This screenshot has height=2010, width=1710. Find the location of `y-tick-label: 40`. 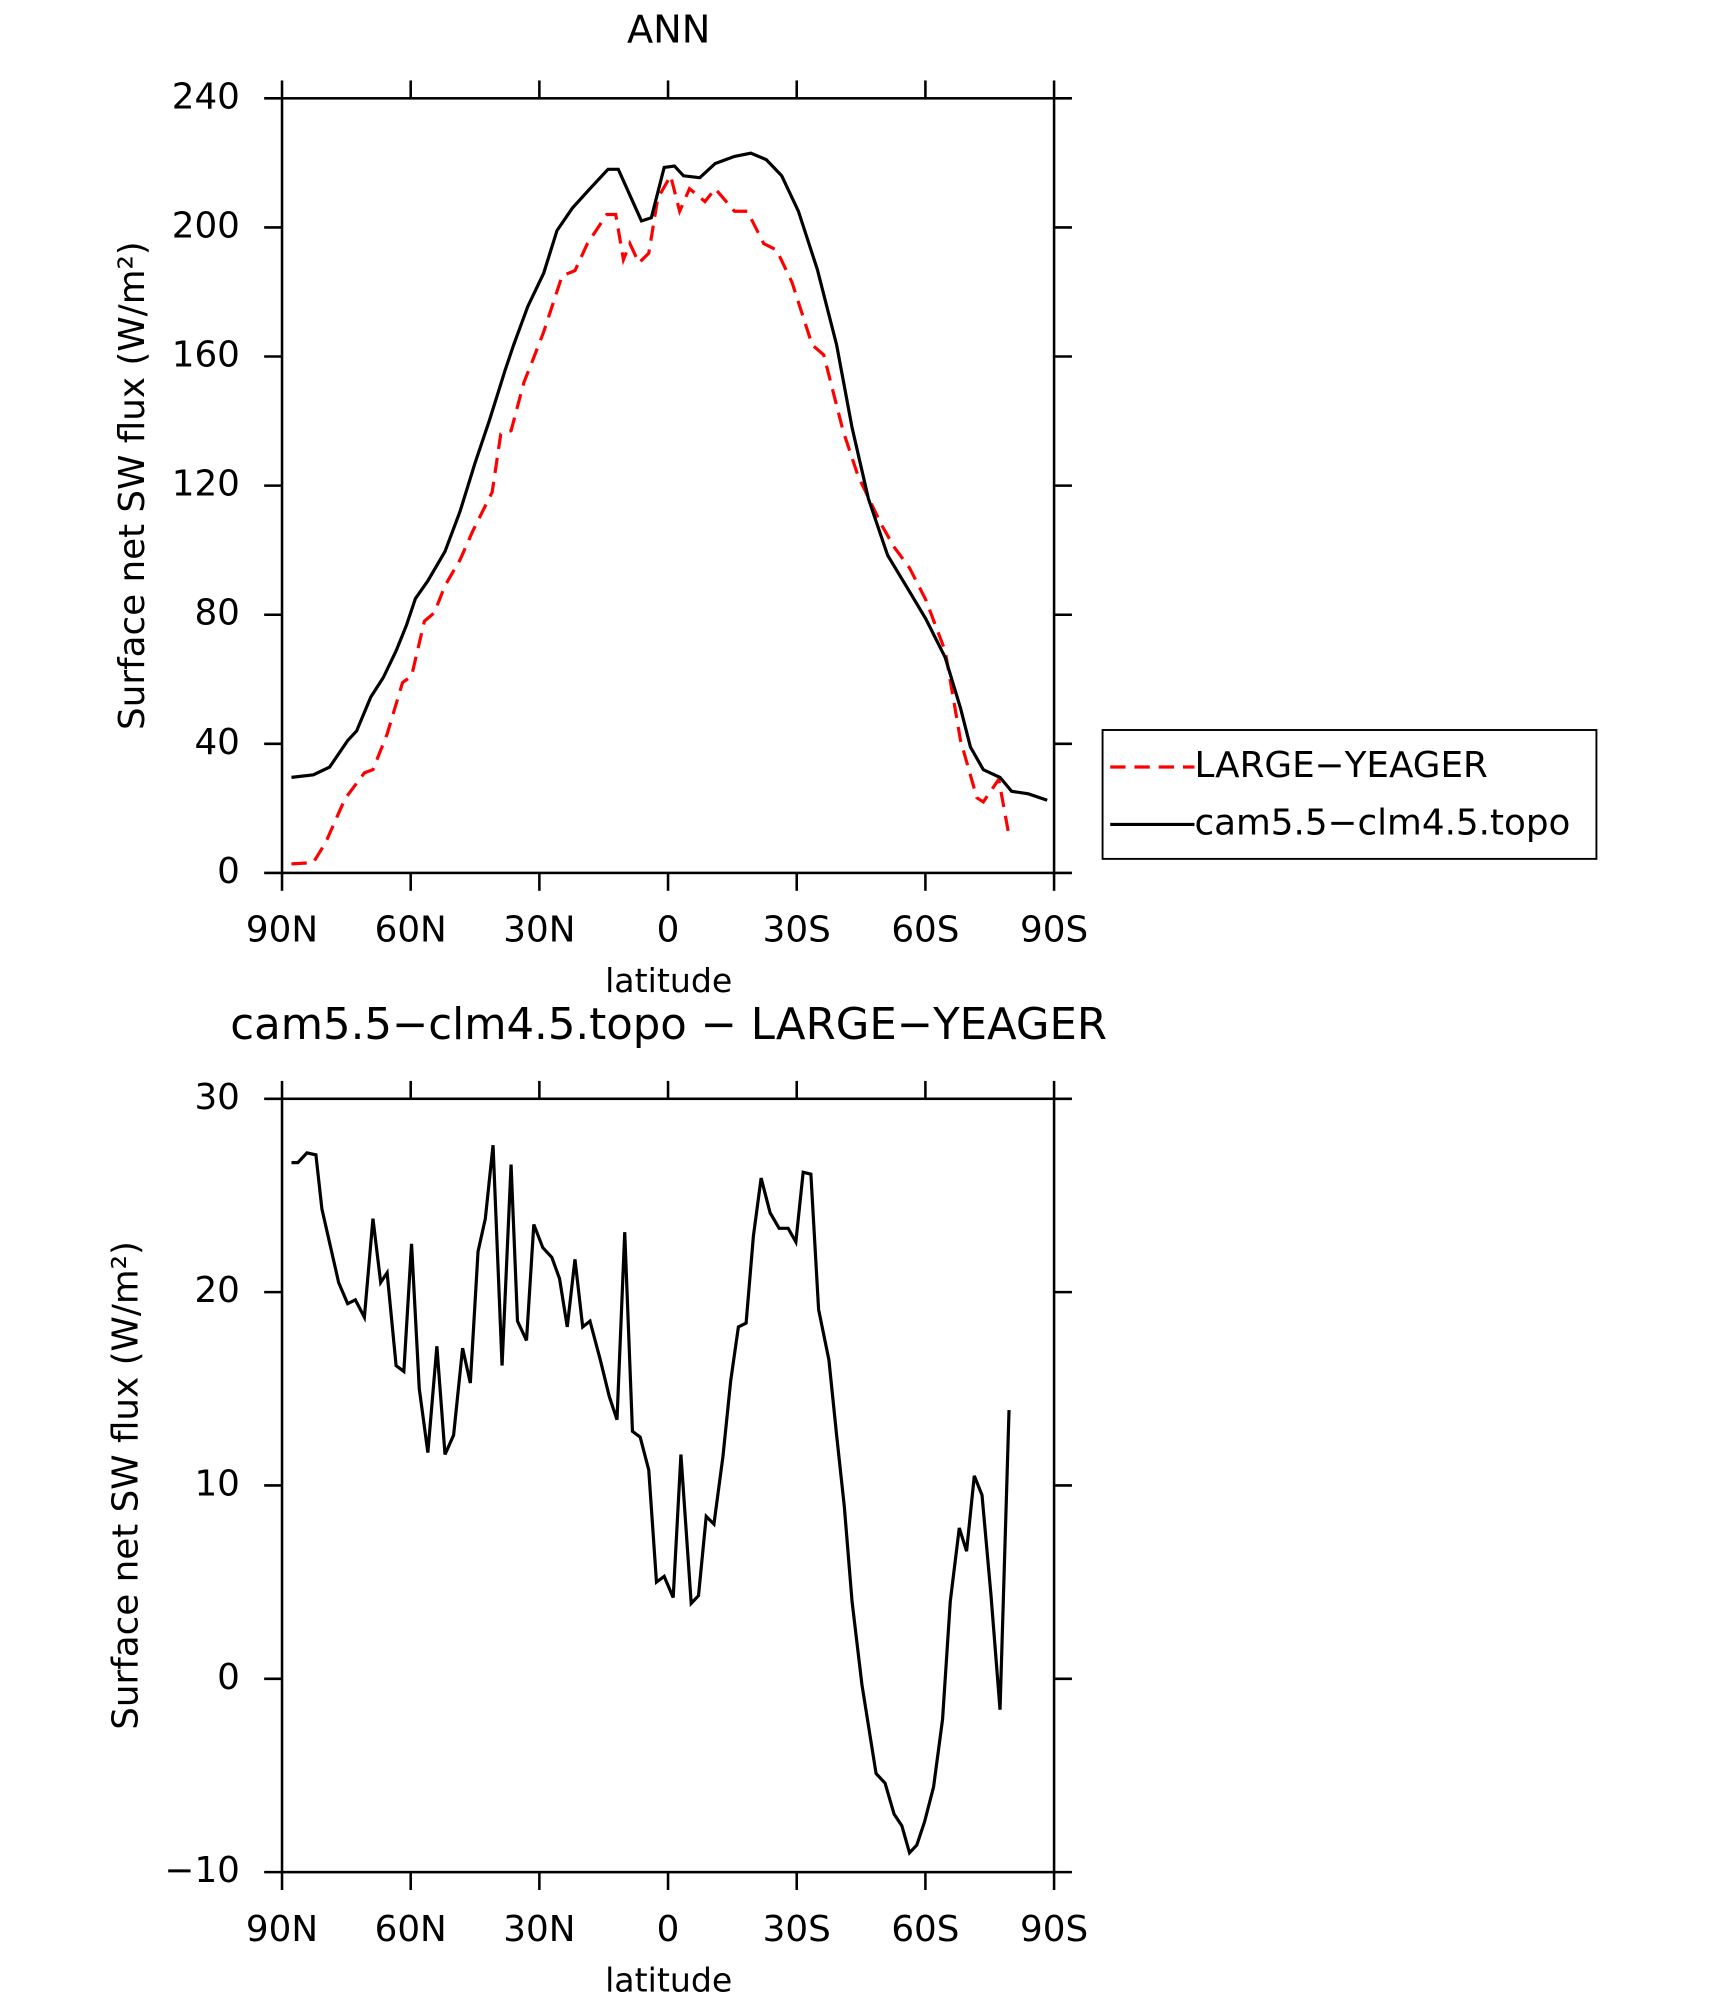

y-tick-label: 40 is located at coordinates (216, 742).